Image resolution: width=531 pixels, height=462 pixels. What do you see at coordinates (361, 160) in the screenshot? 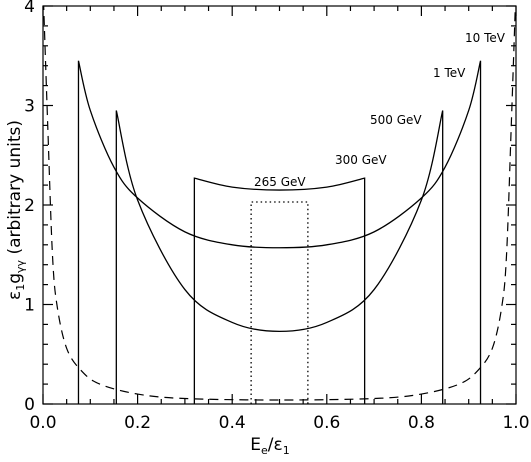
I see `label-300-gev: 300 GeV` at bounding box center [361, 160].